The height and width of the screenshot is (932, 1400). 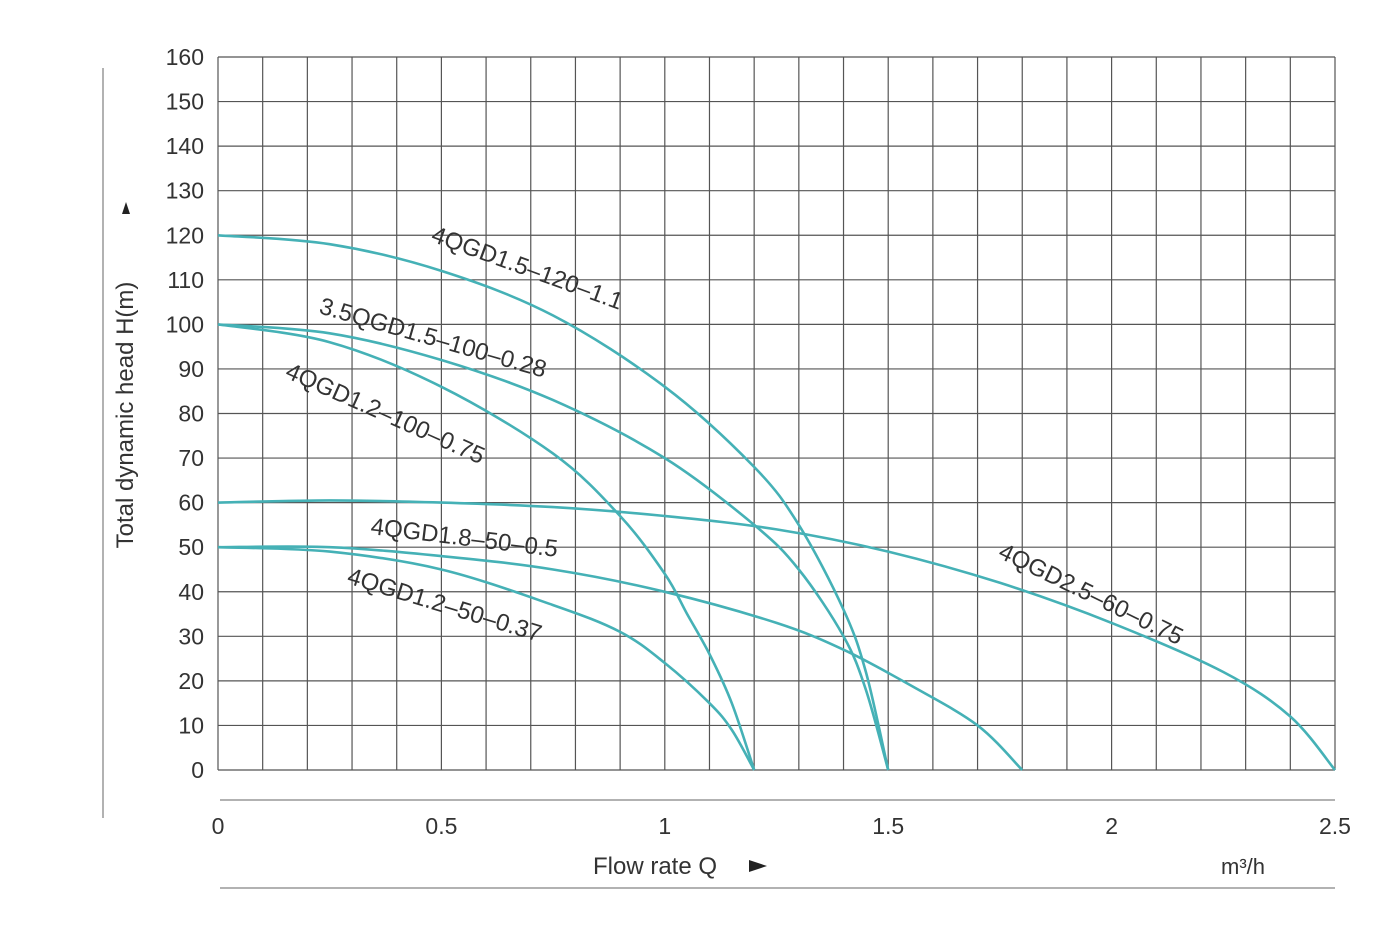 What do you see at coordinates (185, 146) in the screenshot?
I see `y-tick-label: 140` at bounding box center [185, 146].